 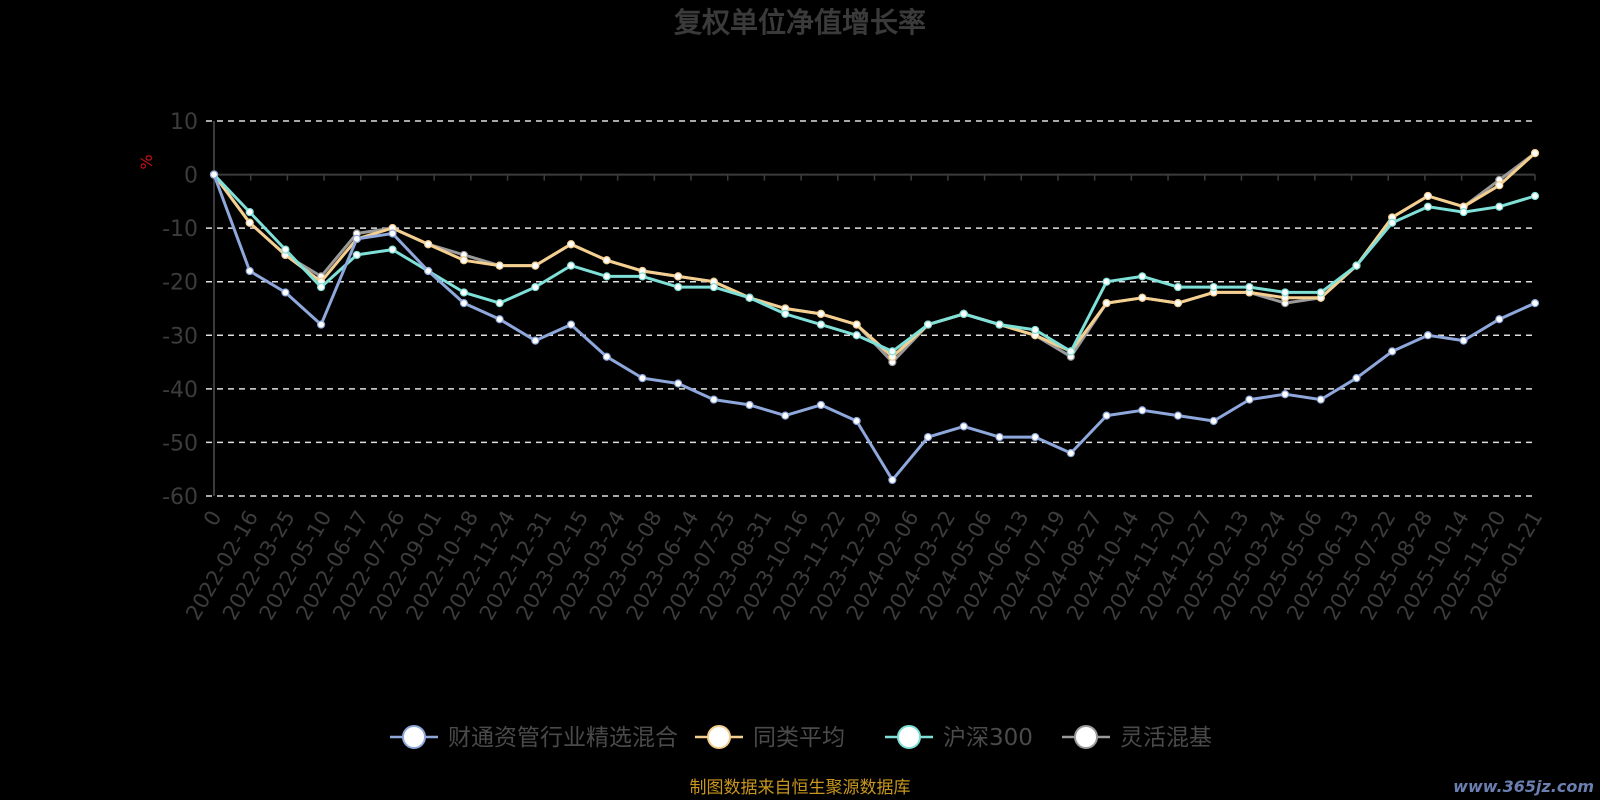 What do you see at coordinates (212, 519) in the screenshot?
I see `x-tick-label: 0` at bounding box center [212, 519].